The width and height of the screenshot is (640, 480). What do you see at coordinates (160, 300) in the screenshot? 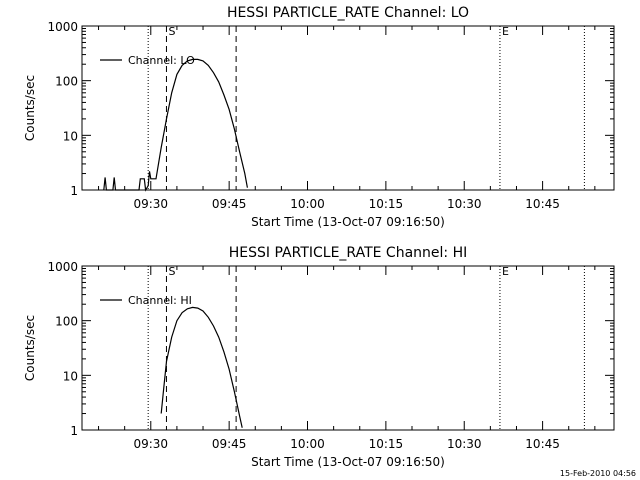
I see `panel2-legend-label: Channel: HI` at bounding box center [160, 300].